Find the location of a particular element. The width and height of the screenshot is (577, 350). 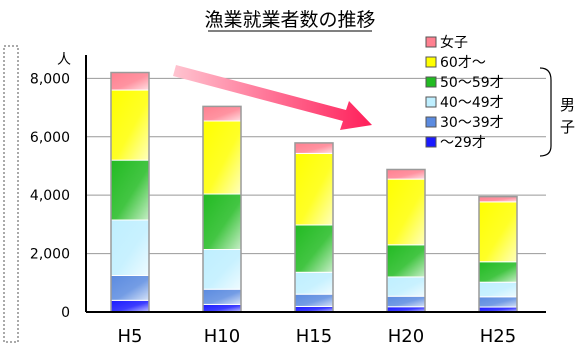

chart-title: 漁業就業者数の推移 is located at coordinates (289, 20).